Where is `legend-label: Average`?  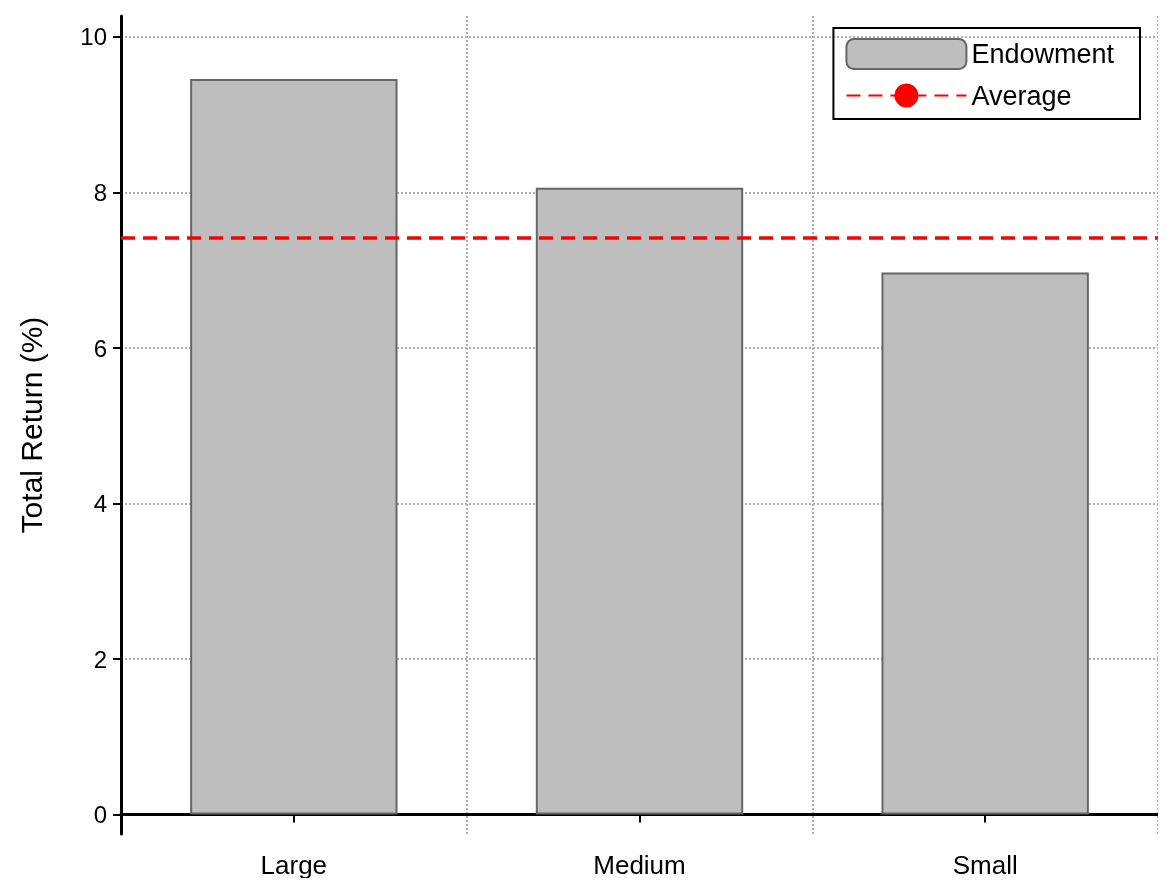
legend-label: Average is located at coordinates (1021, 95).